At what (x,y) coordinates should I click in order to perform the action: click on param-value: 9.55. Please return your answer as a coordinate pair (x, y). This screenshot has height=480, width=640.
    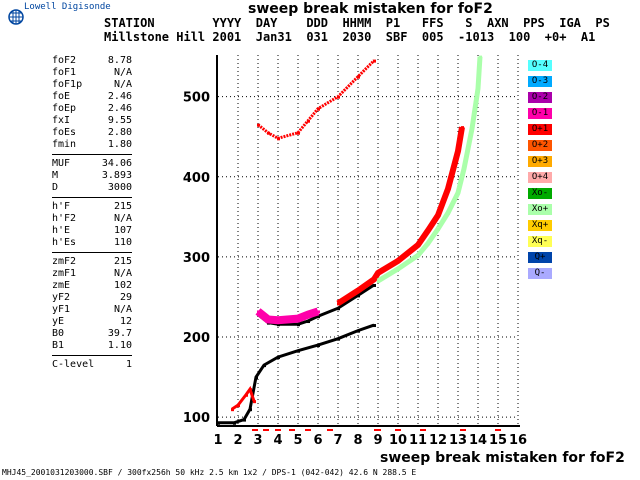
    Looking at the image, I should click on (119, 120).